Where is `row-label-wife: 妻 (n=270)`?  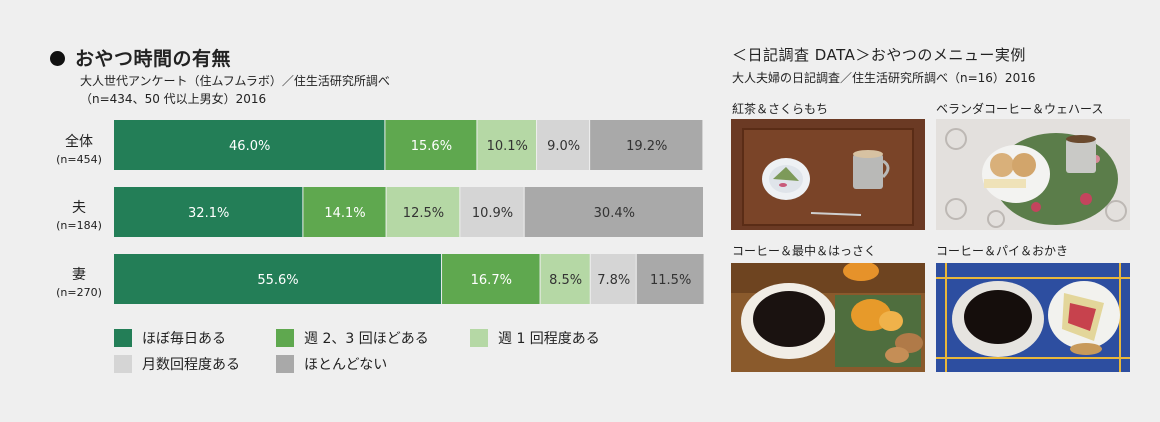
row-label-wife: 妻 (n=270) is located at coordinates (79, 281).